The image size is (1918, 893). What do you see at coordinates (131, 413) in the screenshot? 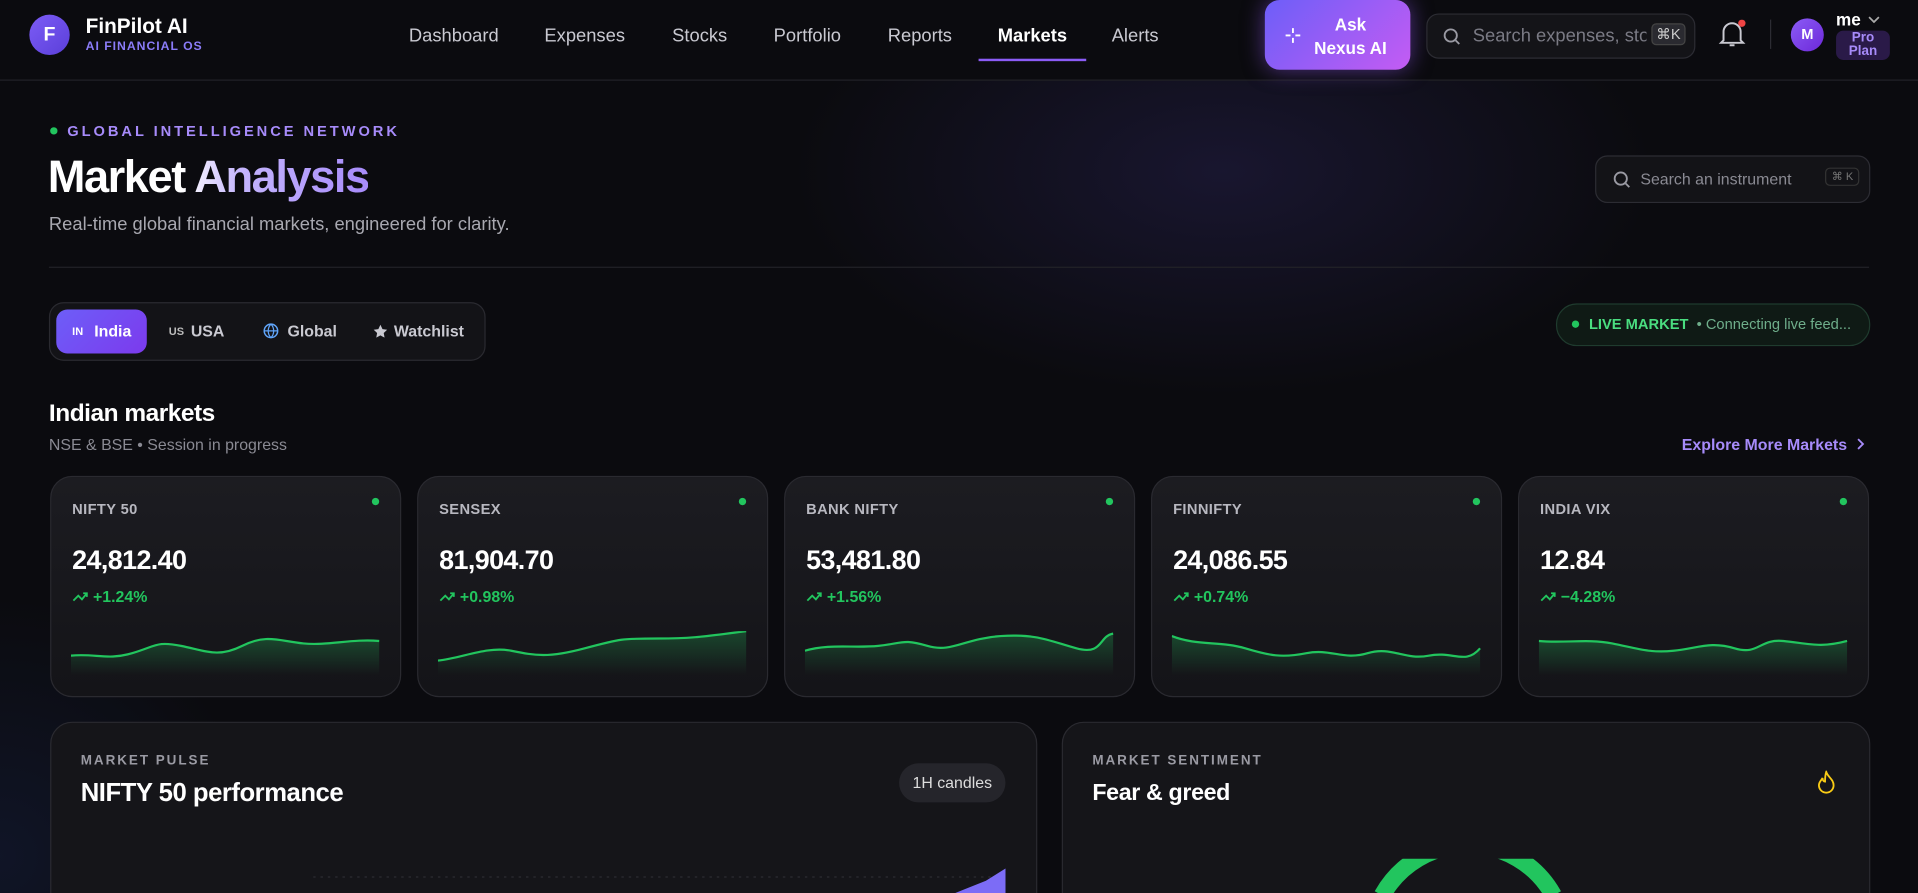
I see `section-title: Indian markets` at bounding box center [131, 413].